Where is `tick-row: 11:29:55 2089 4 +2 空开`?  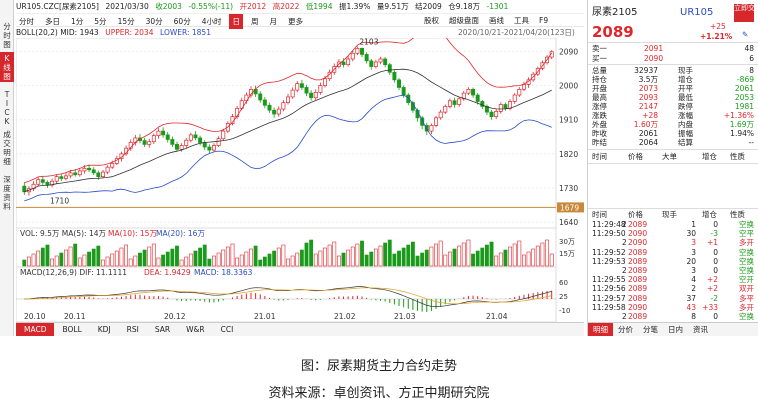
tick-row: 11:29:55 2089 4 +2 空开 is located at coordinates (673, 279).